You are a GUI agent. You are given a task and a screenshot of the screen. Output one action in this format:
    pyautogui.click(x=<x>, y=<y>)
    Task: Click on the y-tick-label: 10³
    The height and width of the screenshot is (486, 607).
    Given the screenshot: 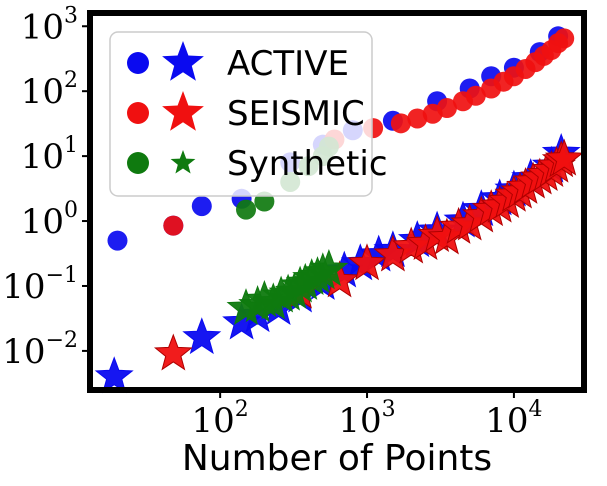 What is the action you would take?
    pyautogui.click(x=49, y=25)
    